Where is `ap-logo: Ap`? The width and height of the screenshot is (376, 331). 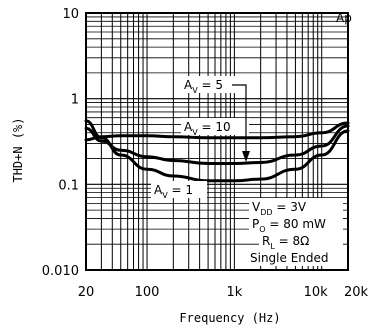
ap-logo: Ap is located at coordinates (344, 18).